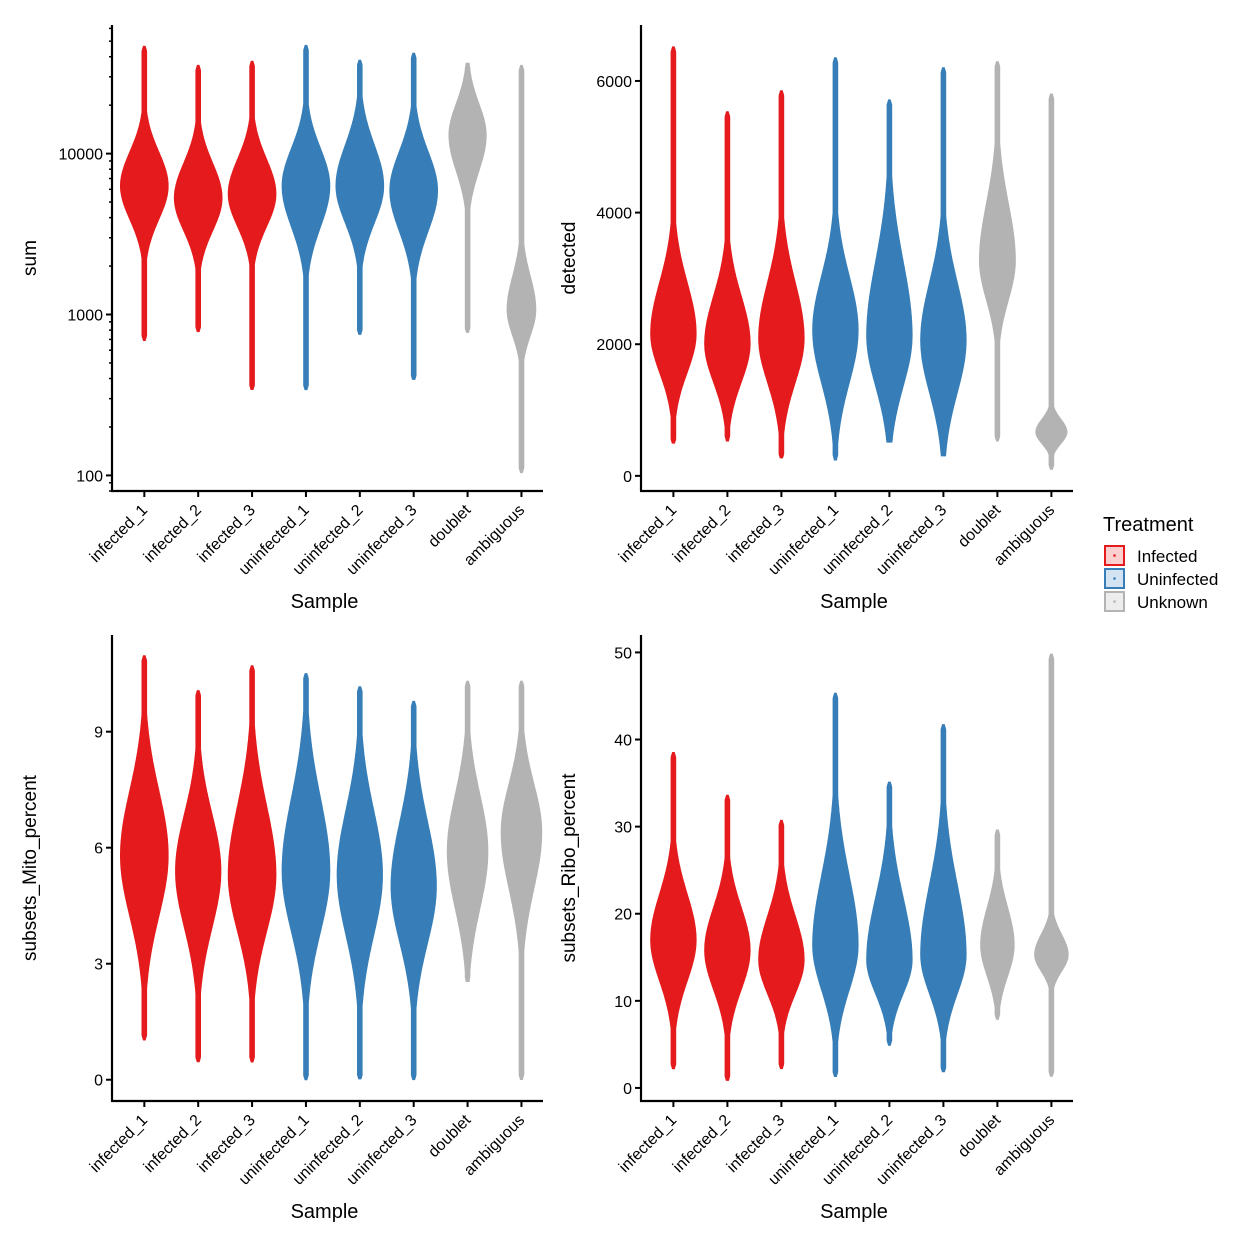  I want to click on y-tick-label: 2000, so click(614, 345).